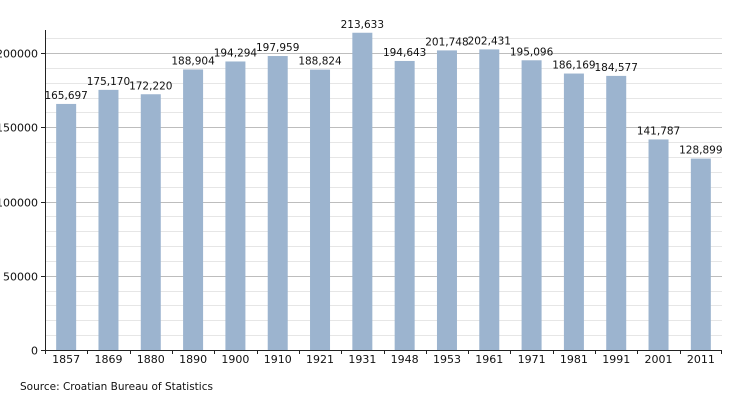 The image size is (750, 400). What do you see at coordinates (447, 359) in the screenshot?
I see `x-tick-label-1953: 1953` at bounding box center [447, 359].